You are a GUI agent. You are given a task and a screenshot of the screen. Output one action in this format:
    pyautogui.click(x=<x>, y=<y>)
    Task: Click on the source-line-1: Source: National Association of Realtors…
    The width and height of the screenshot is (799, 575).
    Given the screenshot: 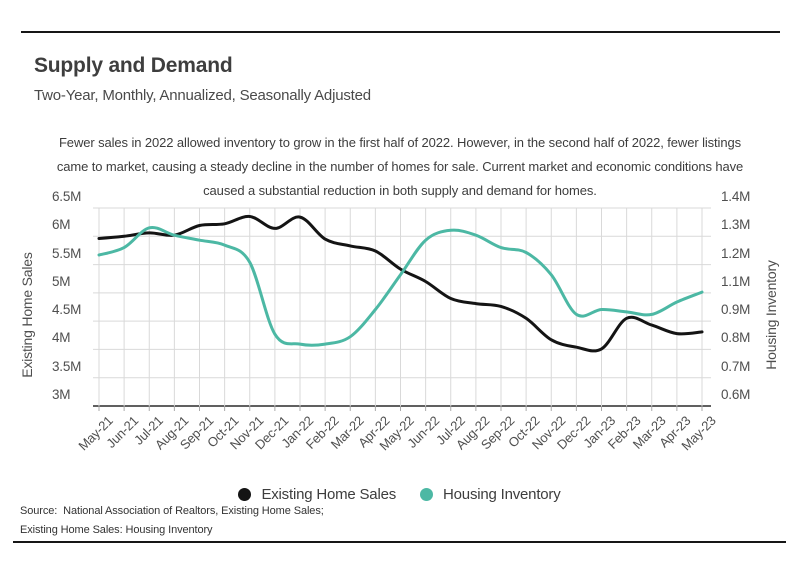 What is the action you would take?
    pyautogui.click(x=172, y=511)
    